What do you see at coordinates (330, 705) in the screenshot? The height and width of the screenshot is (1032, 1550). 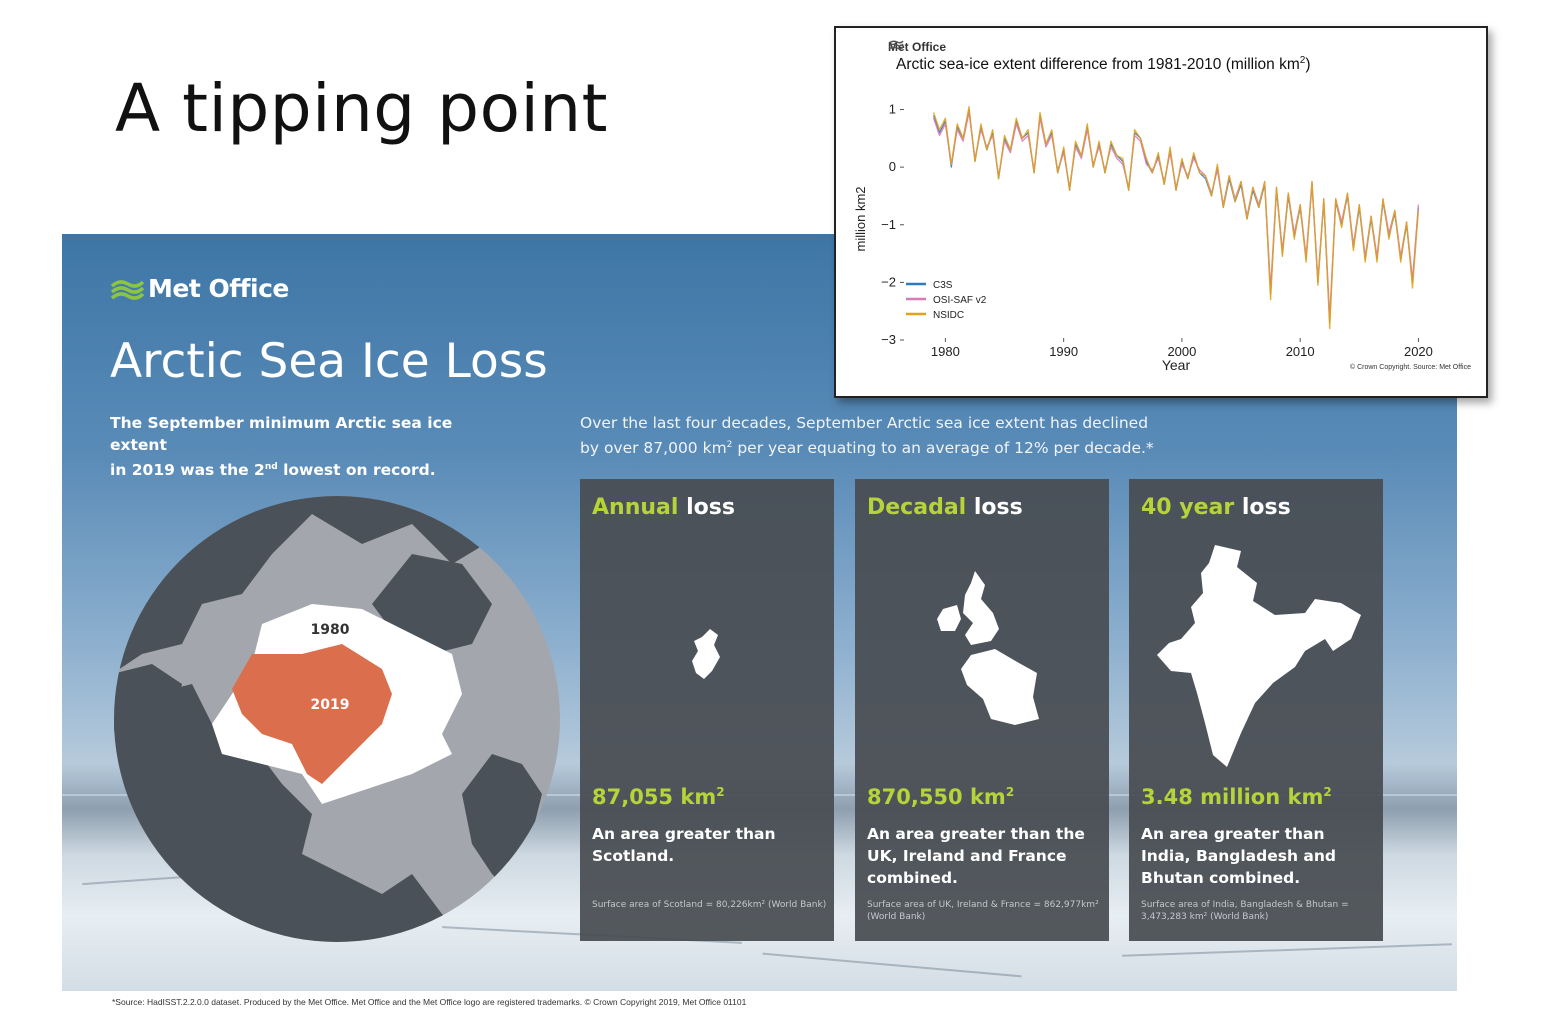 I see `map-label-2019: 2019` at bounding box center [330, 705].